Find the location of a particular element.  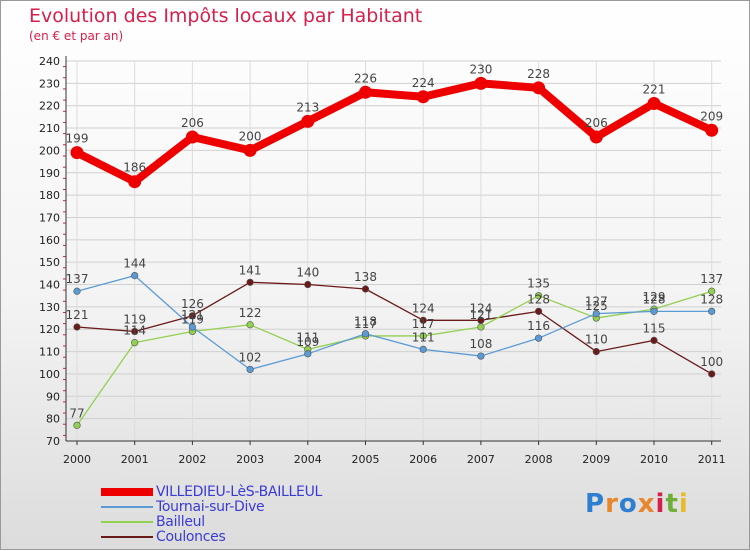

chart-title: Evolution des Impôts locaux par Habitant is located at coordinates (226, 16).